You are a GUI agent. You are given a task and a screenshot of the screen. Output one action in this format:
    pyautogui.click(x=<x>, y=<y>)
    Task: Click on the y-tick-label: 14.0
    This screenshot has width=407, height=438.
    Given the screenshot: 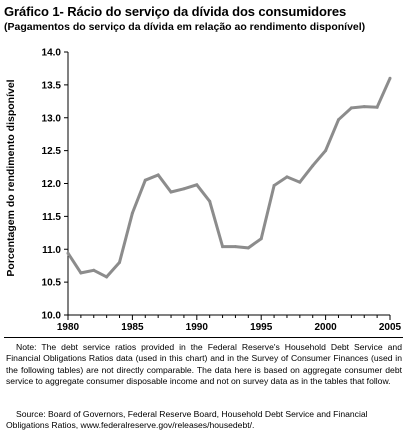 What is the action you would take?
    pyautogui.click(x=52, y=53)
    